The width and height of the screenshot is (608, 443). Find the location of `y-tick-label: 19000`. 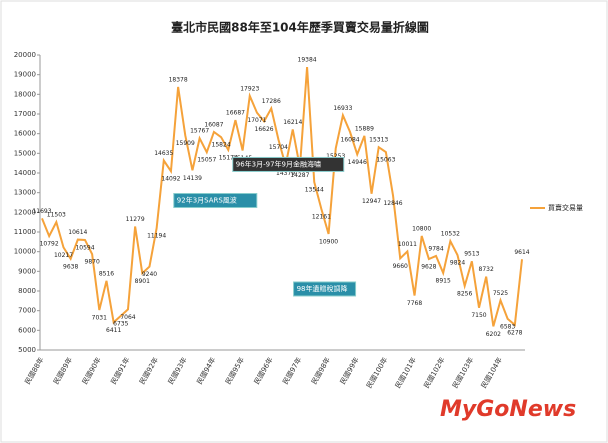

y-tick-label: 19000 is located at coordinates (25, 75).